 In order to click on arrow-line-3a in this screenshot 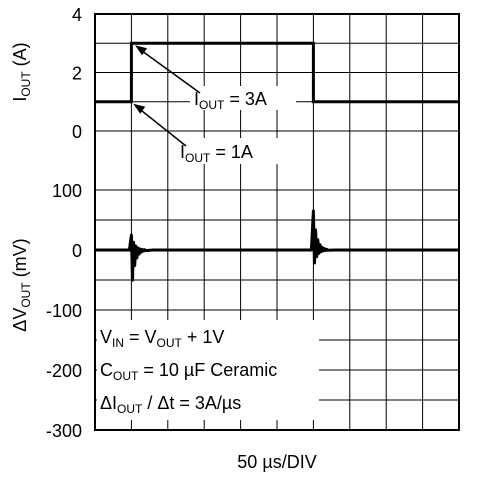, I will do `click(170, 71)`.